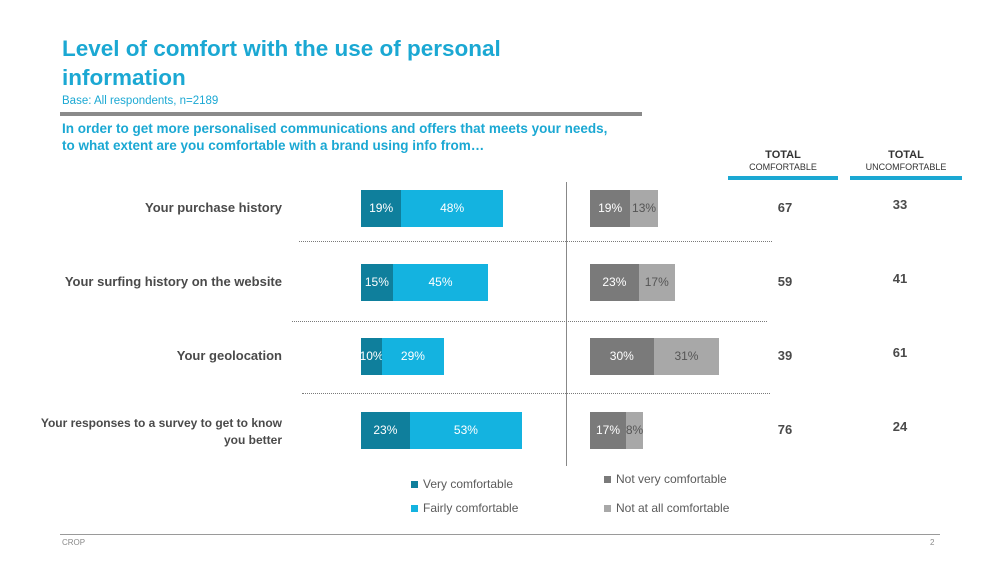  What do you see at coordinates (566, 324) in the screenshot?
I see `chart-center-divider` at bounding box center [566, 324].